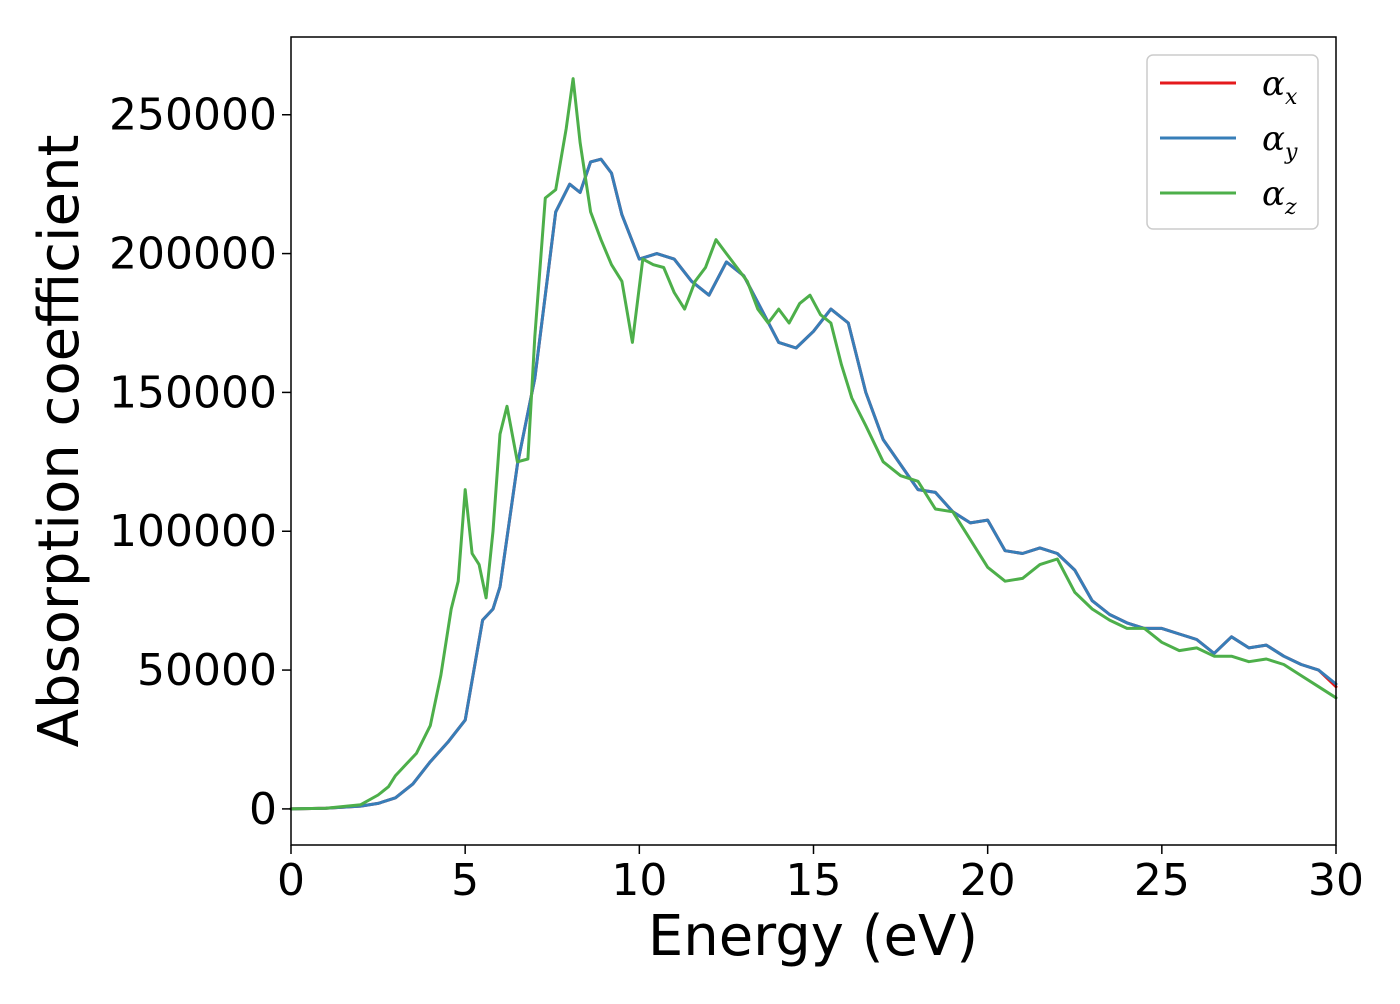  I want to click on y-tick-label: 150000, so click(193, 392).